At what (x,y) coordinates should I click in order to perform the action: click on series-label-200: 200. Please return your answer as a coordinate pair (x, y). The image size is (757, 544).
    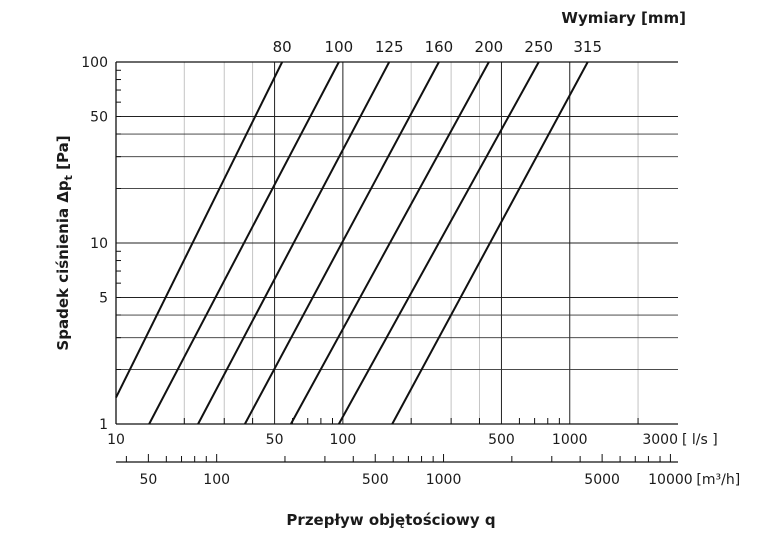
    Looking at the image, I should click on (489, 47).